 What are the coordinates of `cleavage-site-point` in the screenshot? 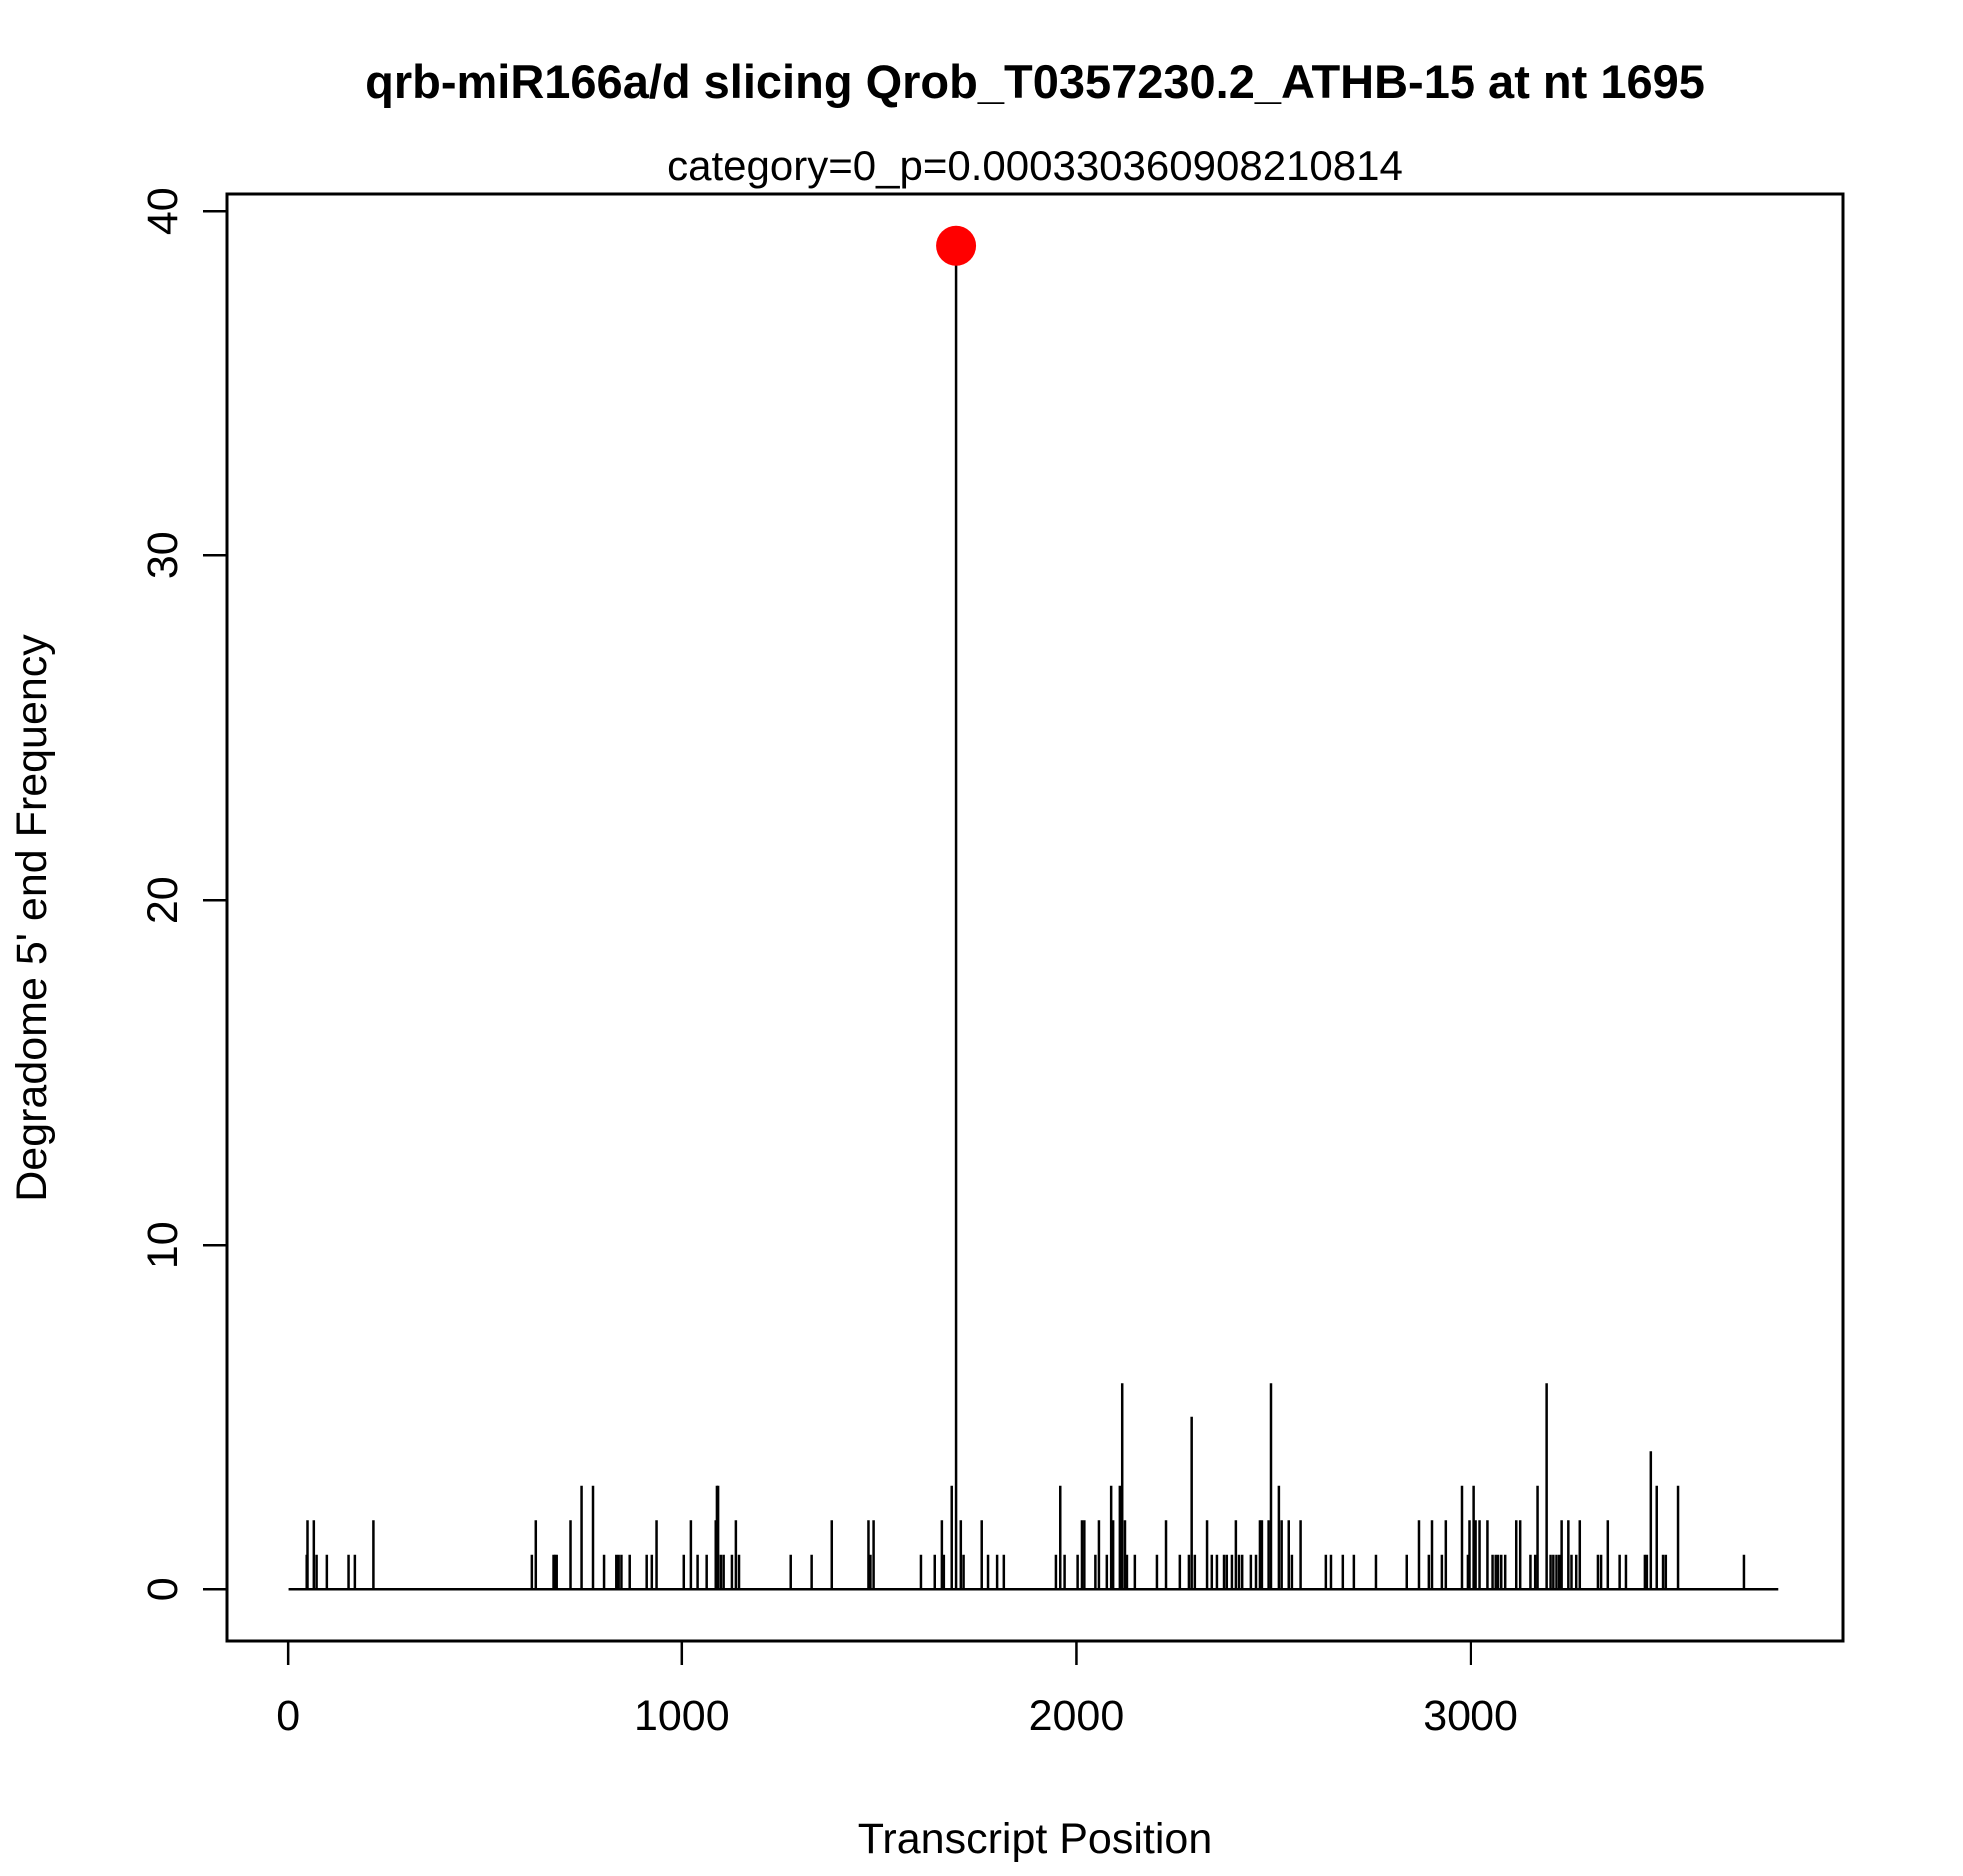 It's located at (956, 245).